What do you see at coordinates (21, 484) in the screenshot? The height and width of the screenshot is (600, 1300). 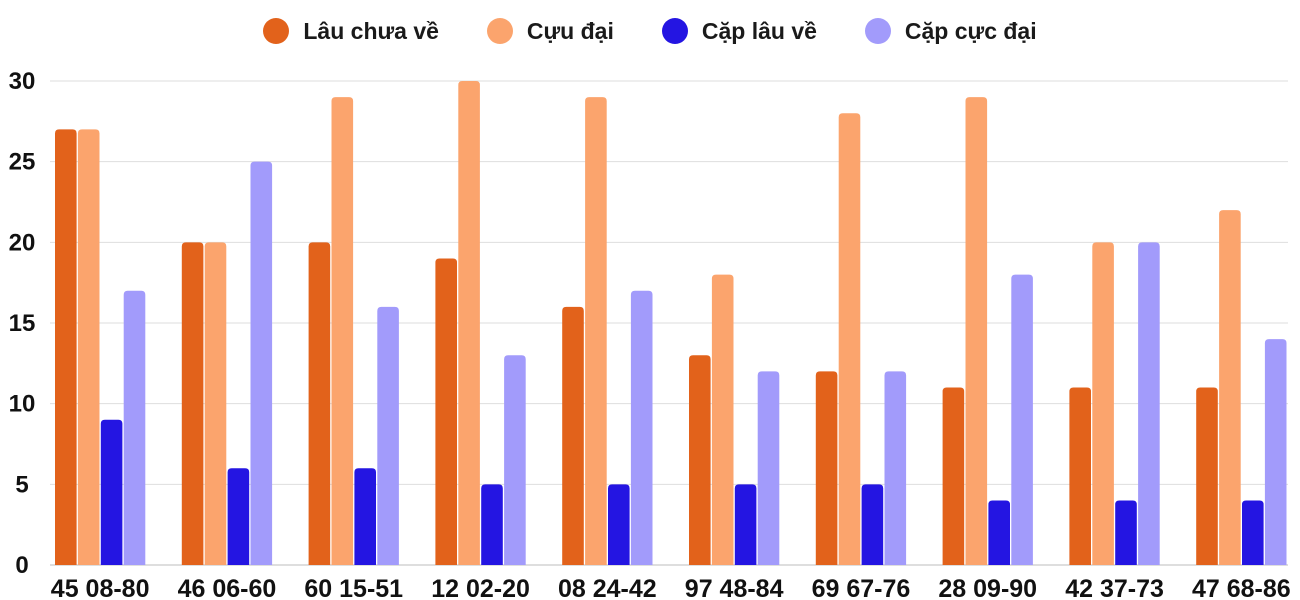 I see `y-tick-label: 5` at bounding box center [21, 484].